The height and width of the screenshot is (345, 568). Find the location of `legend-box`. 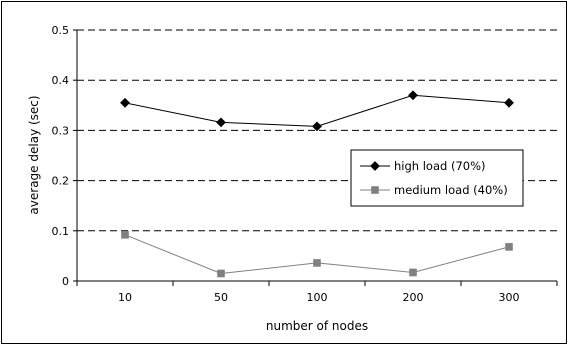

legend-box is located at coordinates (437, 178).